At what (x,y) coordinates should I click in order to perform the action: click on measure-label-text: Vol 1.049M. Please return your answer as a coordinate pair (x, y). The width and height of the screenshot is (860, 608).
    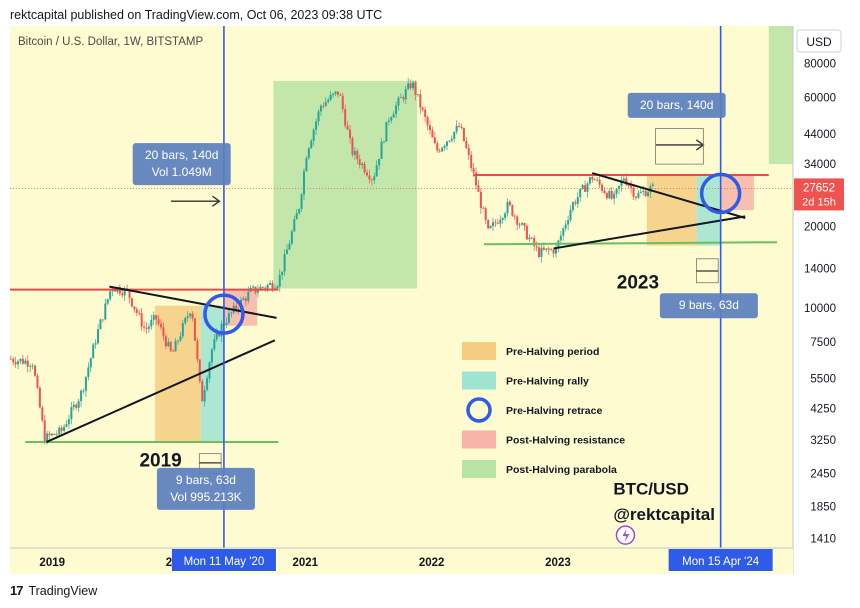
    Looking at the image, I should click on (182, 172).